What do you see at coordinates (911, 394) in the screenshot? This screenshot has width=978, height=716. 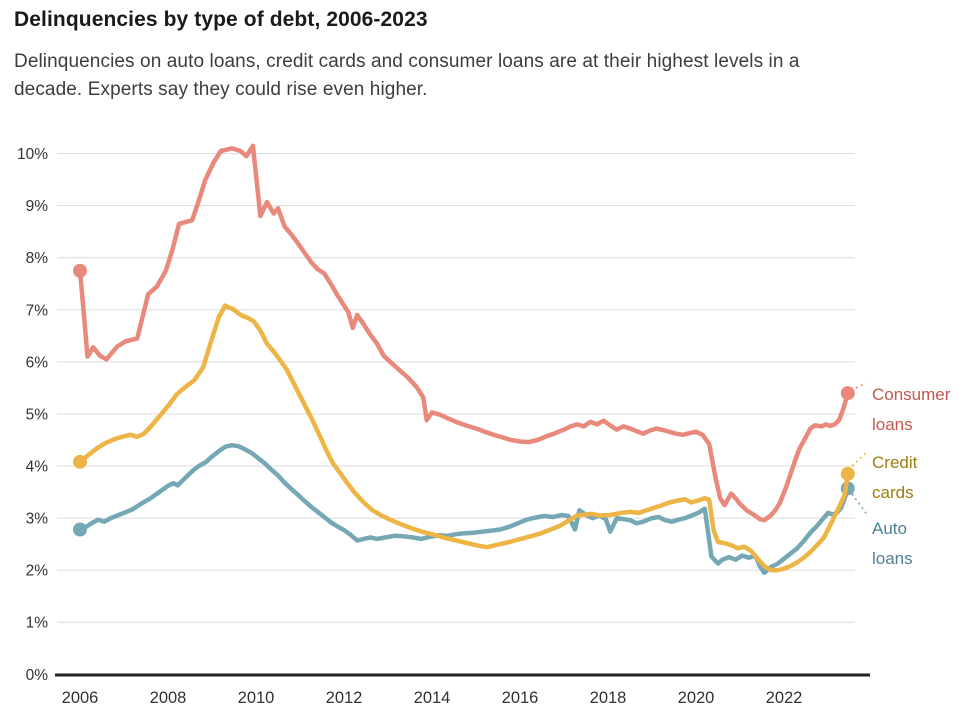 I see `consumer-loans-label: Consumer` at bounding box center [911, 394].